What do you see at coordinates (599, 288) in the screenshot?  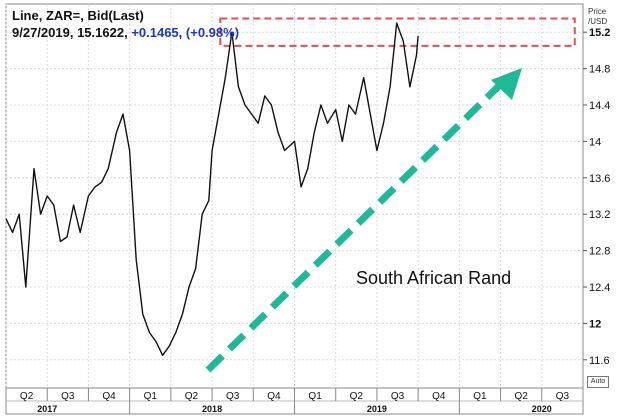 I see `y-tick-label: 12.4` at bounding box center [599, 288].